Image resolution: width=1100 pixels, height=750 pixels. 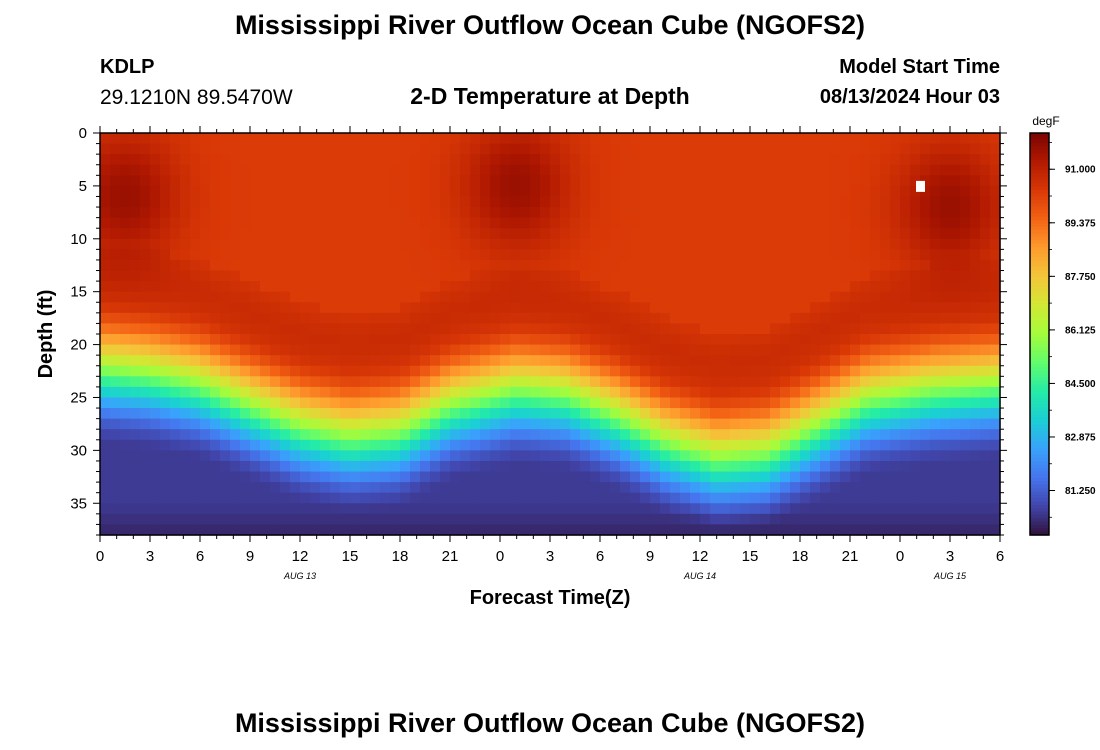 What do you see at coordinates (150, 556) in the screenshot?
I see `x-tick-label: 3` at bounding box center [150, 556].